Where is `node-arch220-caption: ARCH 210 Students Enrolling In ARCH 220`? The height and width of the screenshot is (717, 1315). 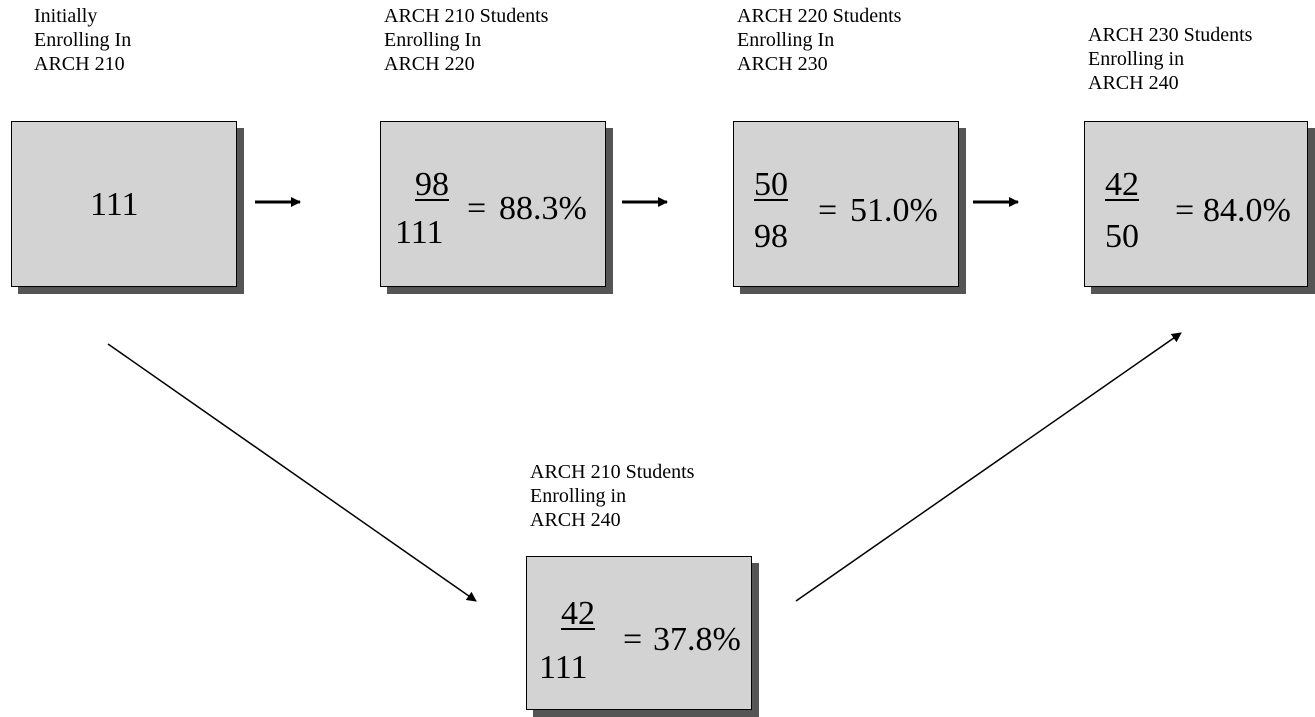
node-arch220-caption: ARCH 210 Students Enrolling In ARCH 220 is located at coordinates (466, 40).